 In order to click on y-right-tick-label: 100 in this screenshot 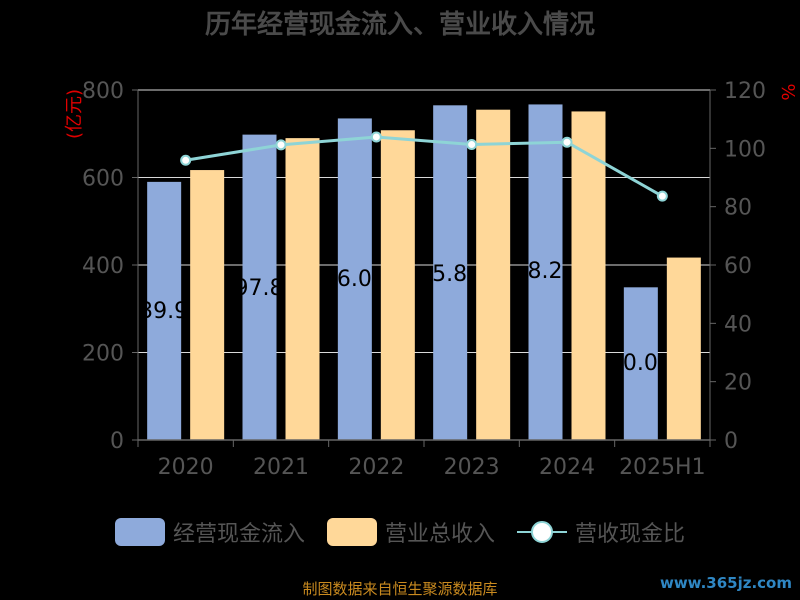, I will do `click(745, 149)`.